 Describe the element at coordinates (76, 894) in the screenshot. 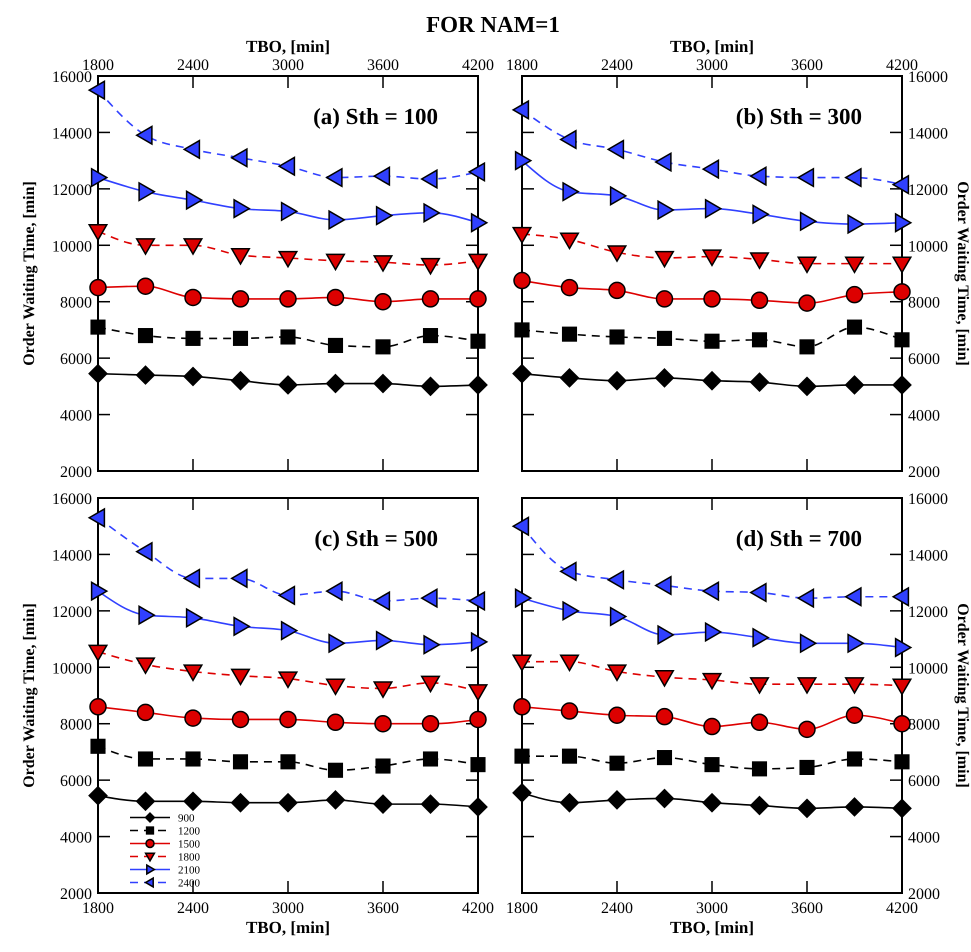

I see `y-tick-label: 2000` at that location.